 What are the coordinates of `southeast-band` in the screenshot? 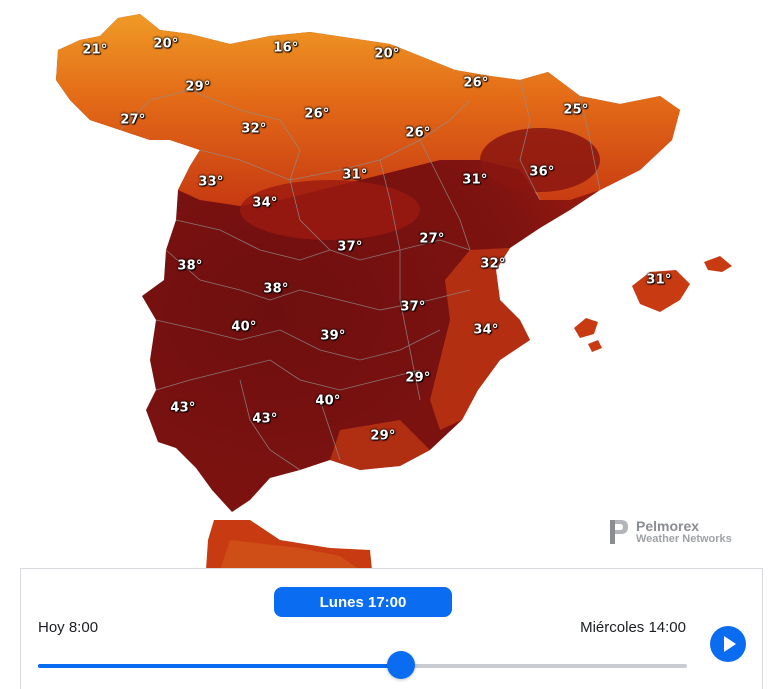 It's located at (380, 445).